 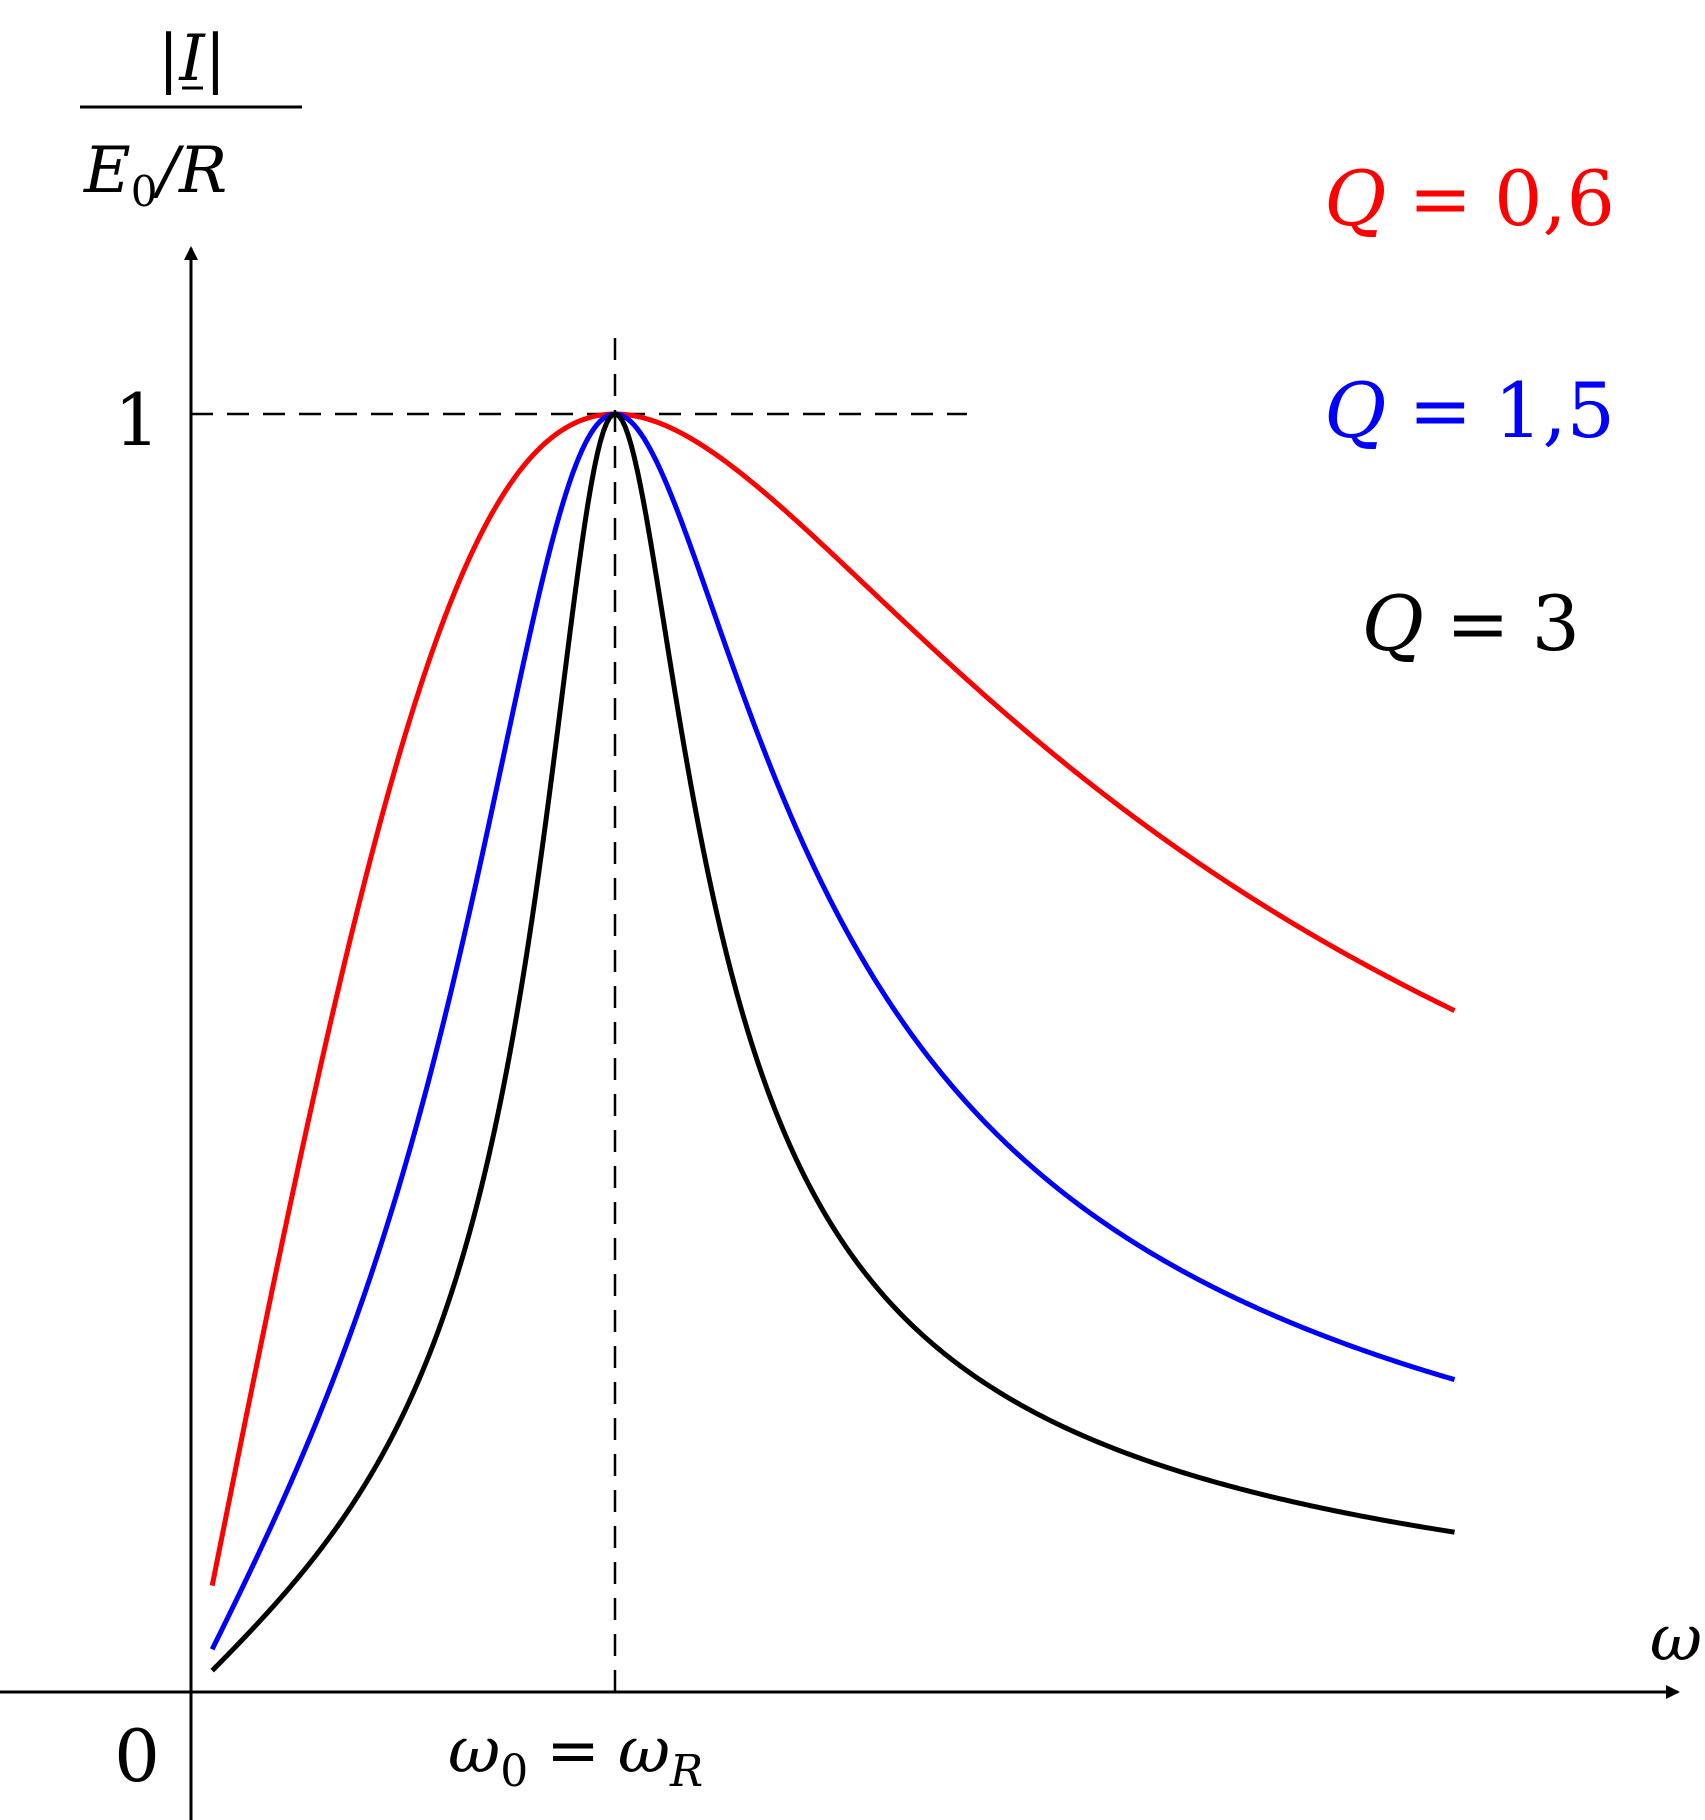 What do you see at coordinates (474, 1751) in the screenshot?
I see `x-tick-omega0-main: ω` at bounding box center [474, 1751].